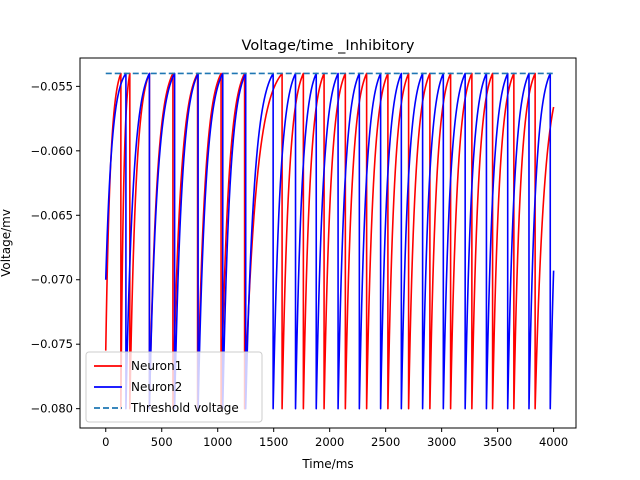 This screenshot has width=640, height=480. I want to click on x-tick-label: 0, so click(105, 442).